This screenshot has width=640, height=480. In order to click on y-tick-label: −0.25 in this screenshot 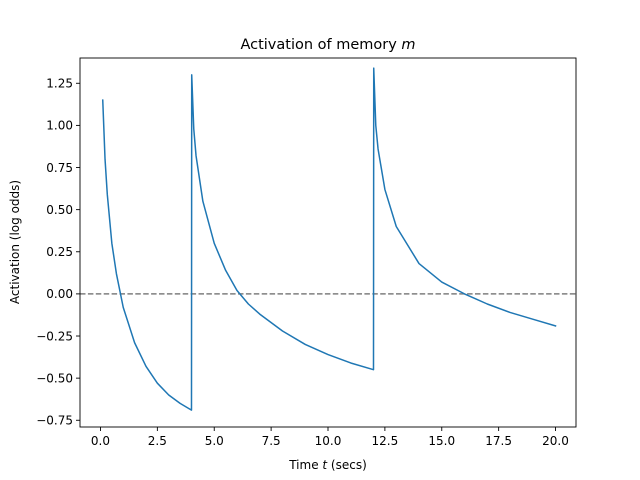, I will do `click(54, 336)`.